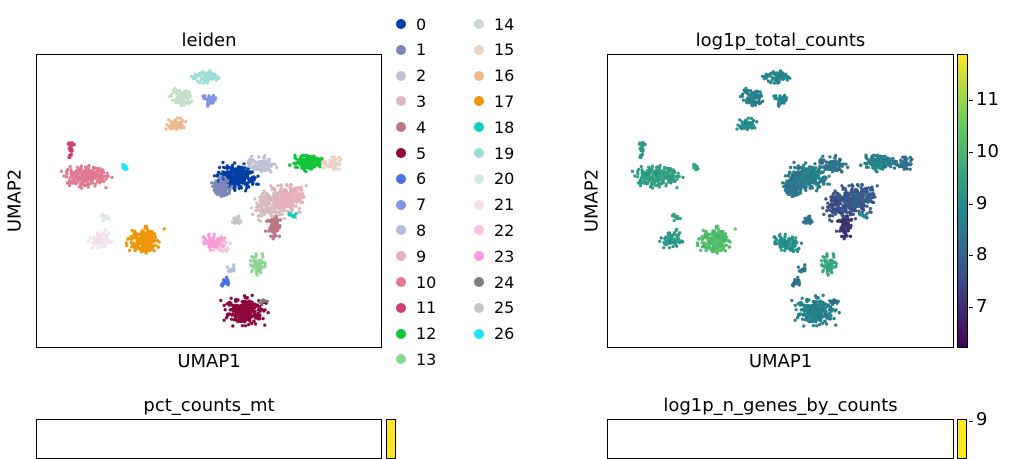 The image size is (1012, 459). What do you see at coordinates (716, 239) in the screenshot?
I see `cluster-17-counts-points` at bounding box center [716, 239].